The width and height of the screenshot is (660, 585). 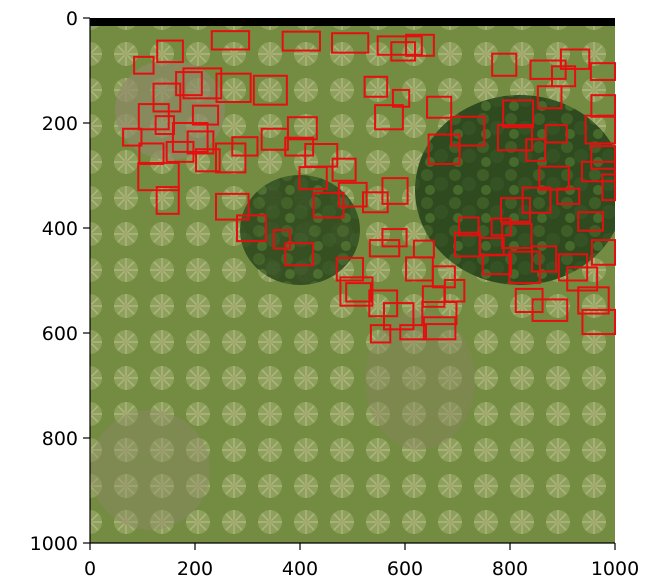 I want to click on y-tick-label: 1000, so click(x=54, y=544).